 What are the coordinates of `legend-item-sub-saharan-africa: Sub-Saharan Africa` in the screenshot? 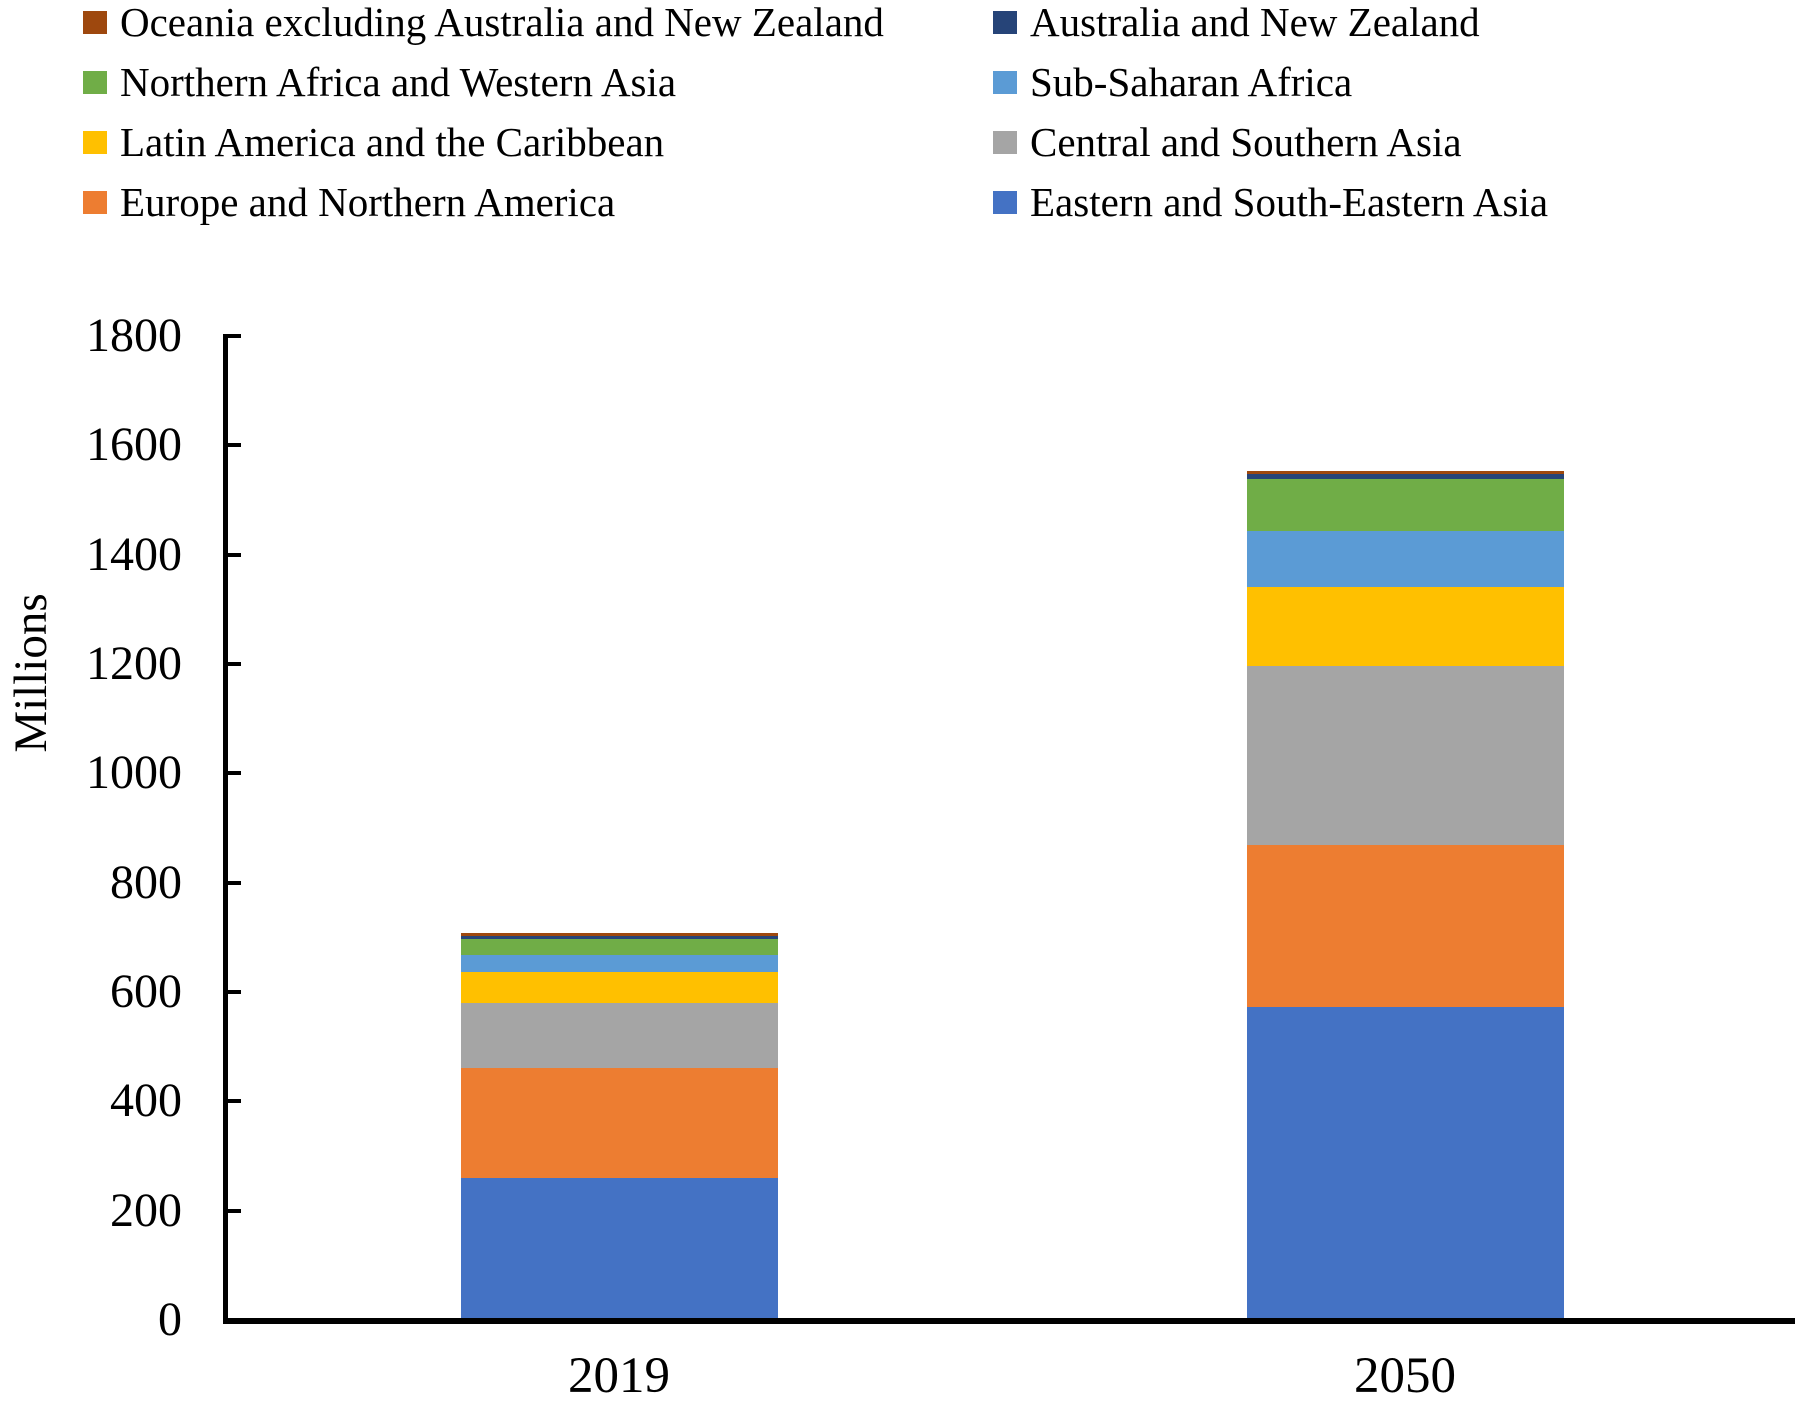 It's located at (1270, 82).